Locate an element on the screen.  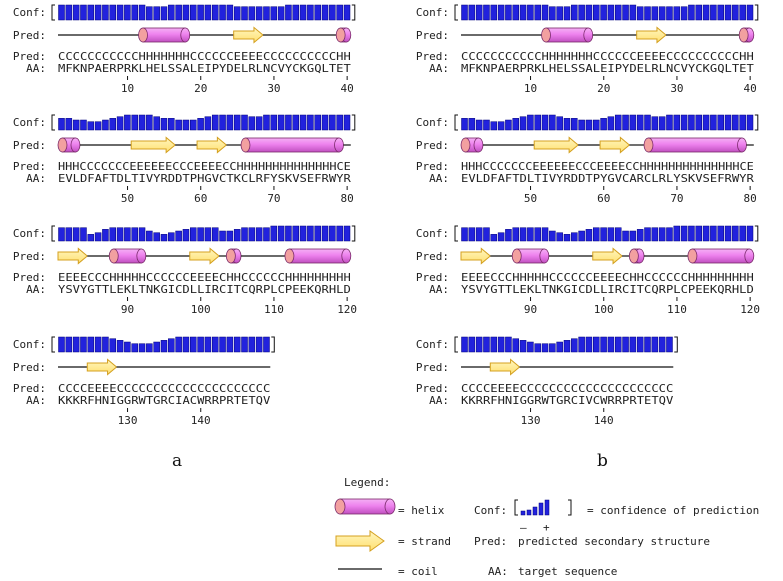
tick-label: 130 is located at coordinates (128, 420).